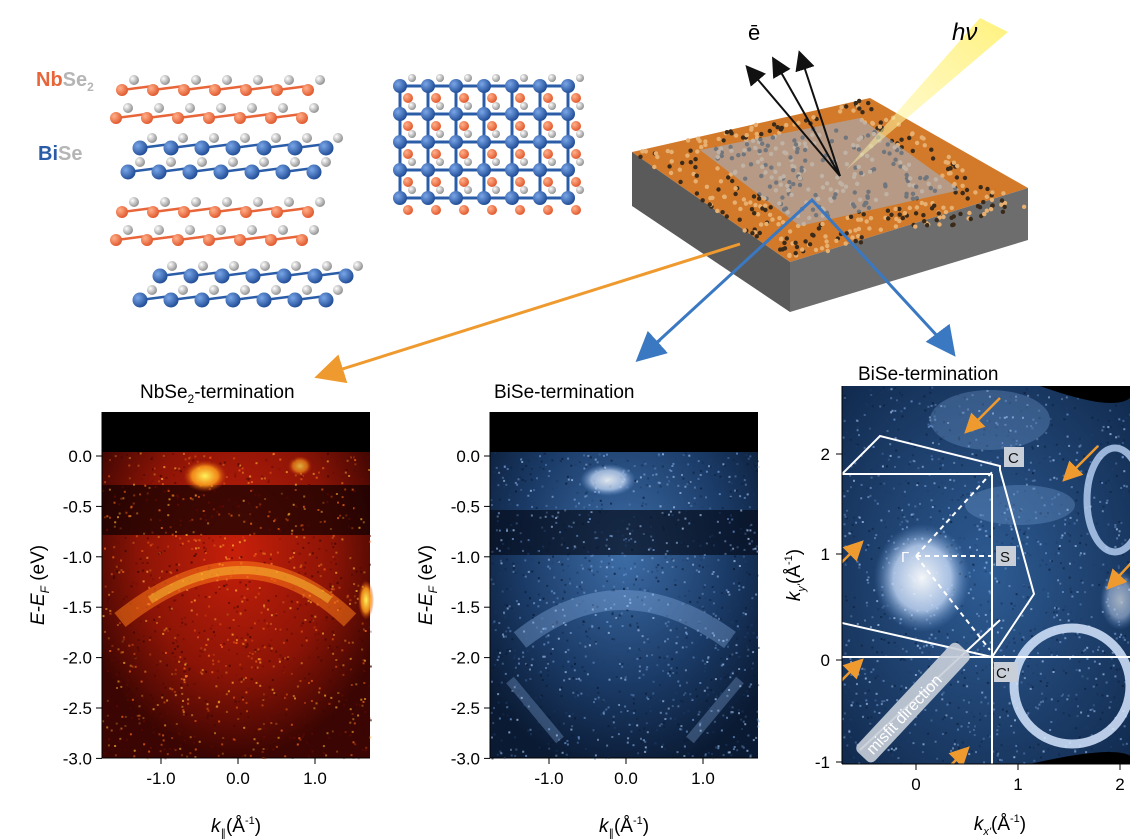 The height and width of the screenshot is (839, 1135). I want to click on energy-ticks-p2: 0.0 -0.5 -1.0 -1.5 -2.0 -2.5 -3.0, so click(470, 607).